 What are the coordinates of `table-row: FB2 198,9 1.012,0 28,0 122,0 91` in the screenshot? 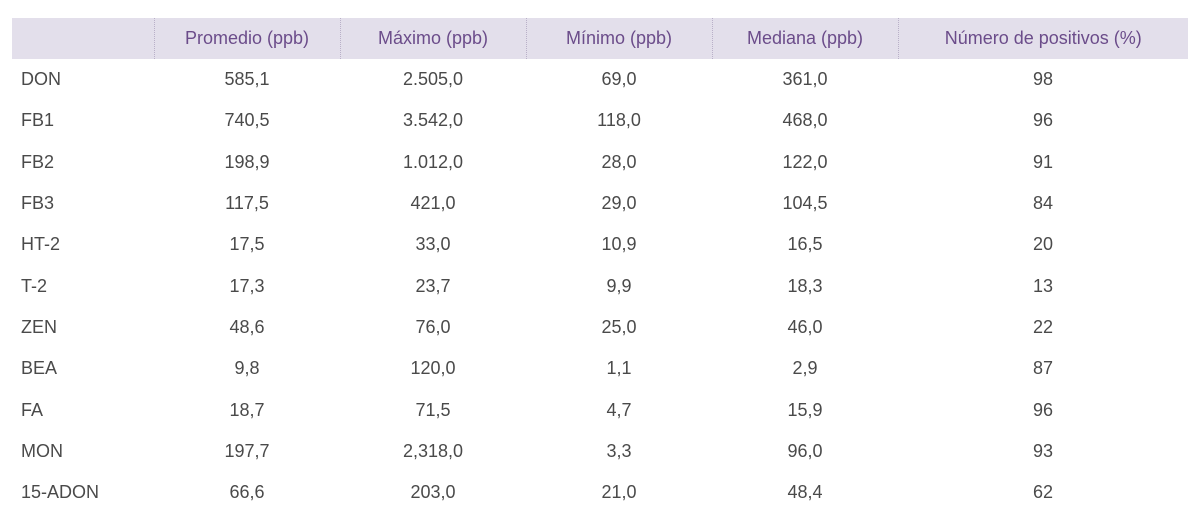 It's located at (600, 162).